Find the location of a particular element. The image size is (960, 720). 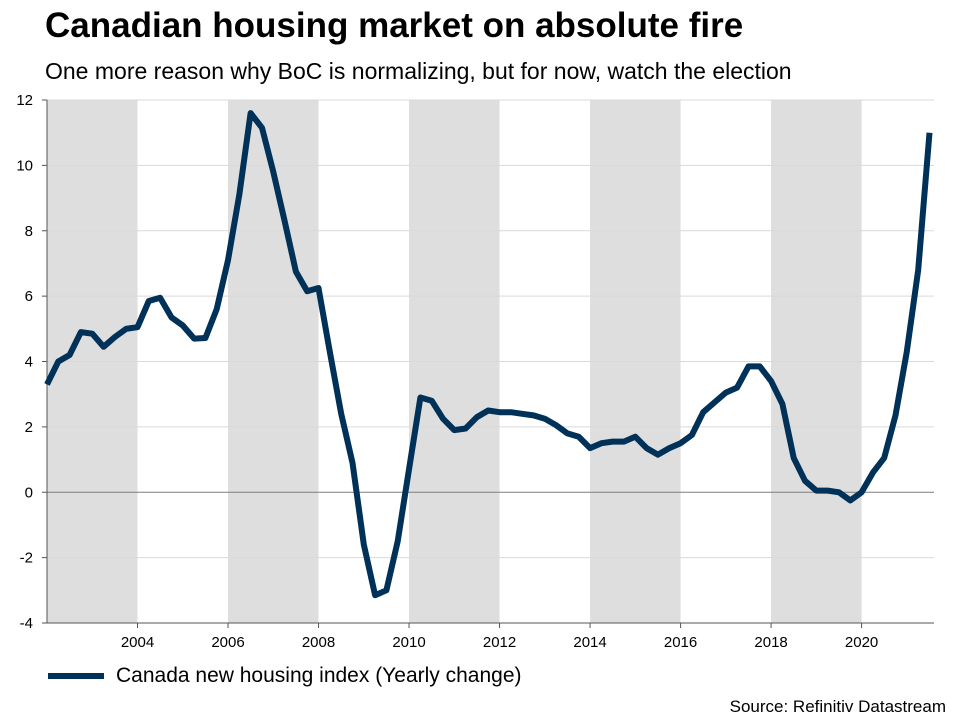

x-tick-label: 2018 is located at coordinates (770, 642).